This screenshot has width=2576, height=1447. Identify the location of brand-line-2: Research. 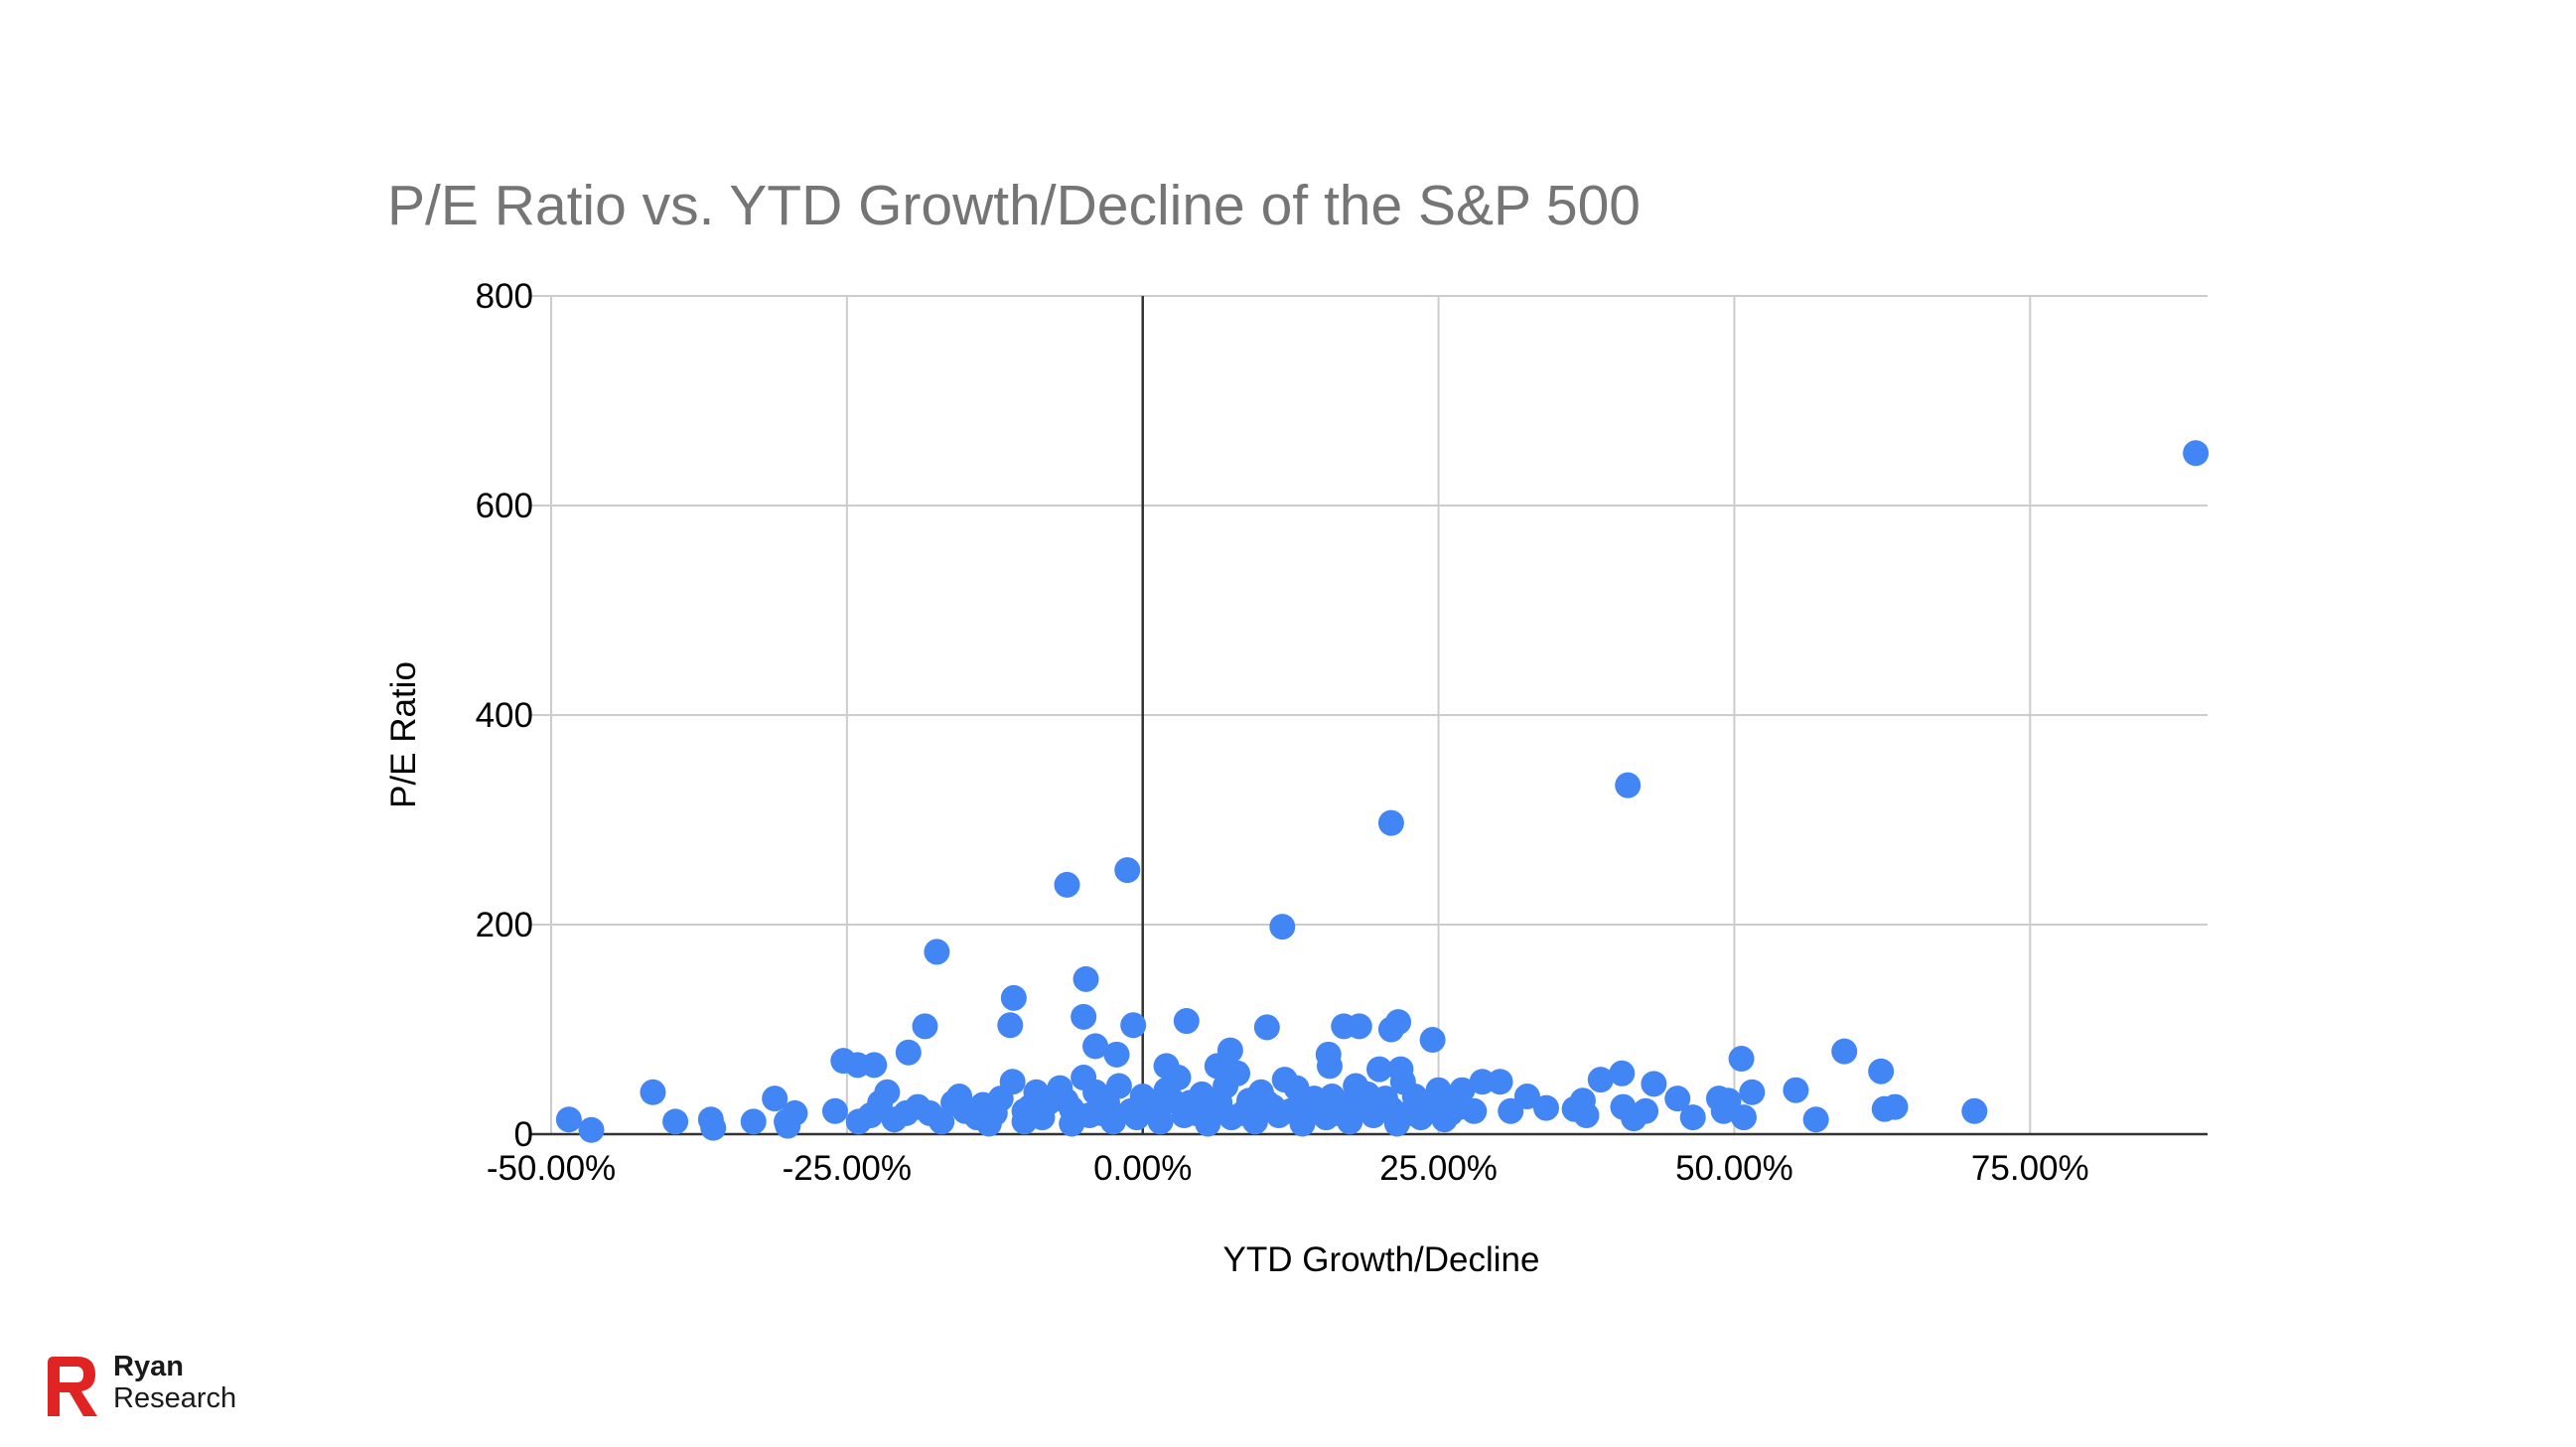
(175, 1398).